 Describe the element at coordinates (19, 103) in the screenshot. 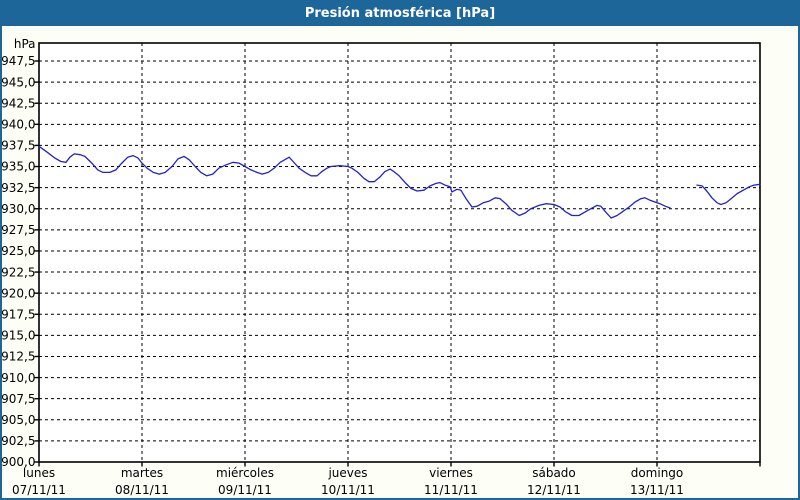

I see `y-axis-label: 942,5` at that location.